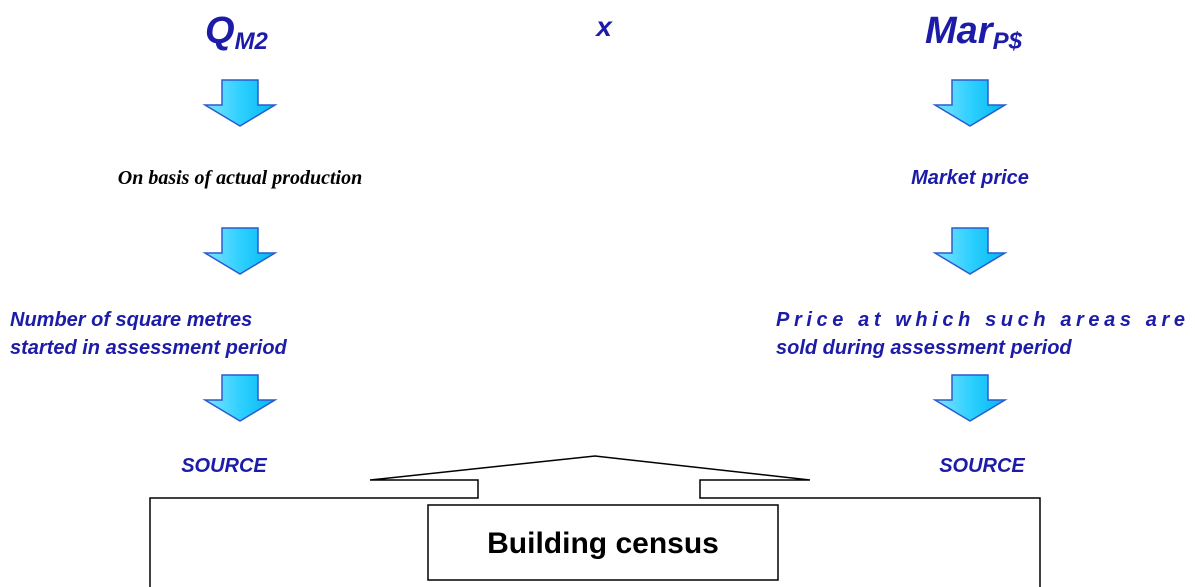 The height and width of the screenshot is (587, 1195). I want to click on operator: x, so click(603, 26).